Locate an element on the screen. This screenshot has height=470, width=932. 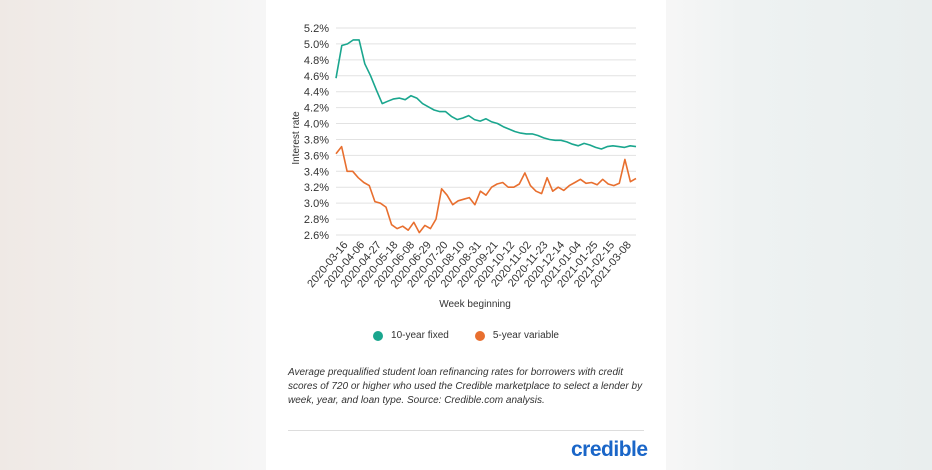
legend-item-10-year-fixed: 10-year fixed is located at coordinates (411, 335).